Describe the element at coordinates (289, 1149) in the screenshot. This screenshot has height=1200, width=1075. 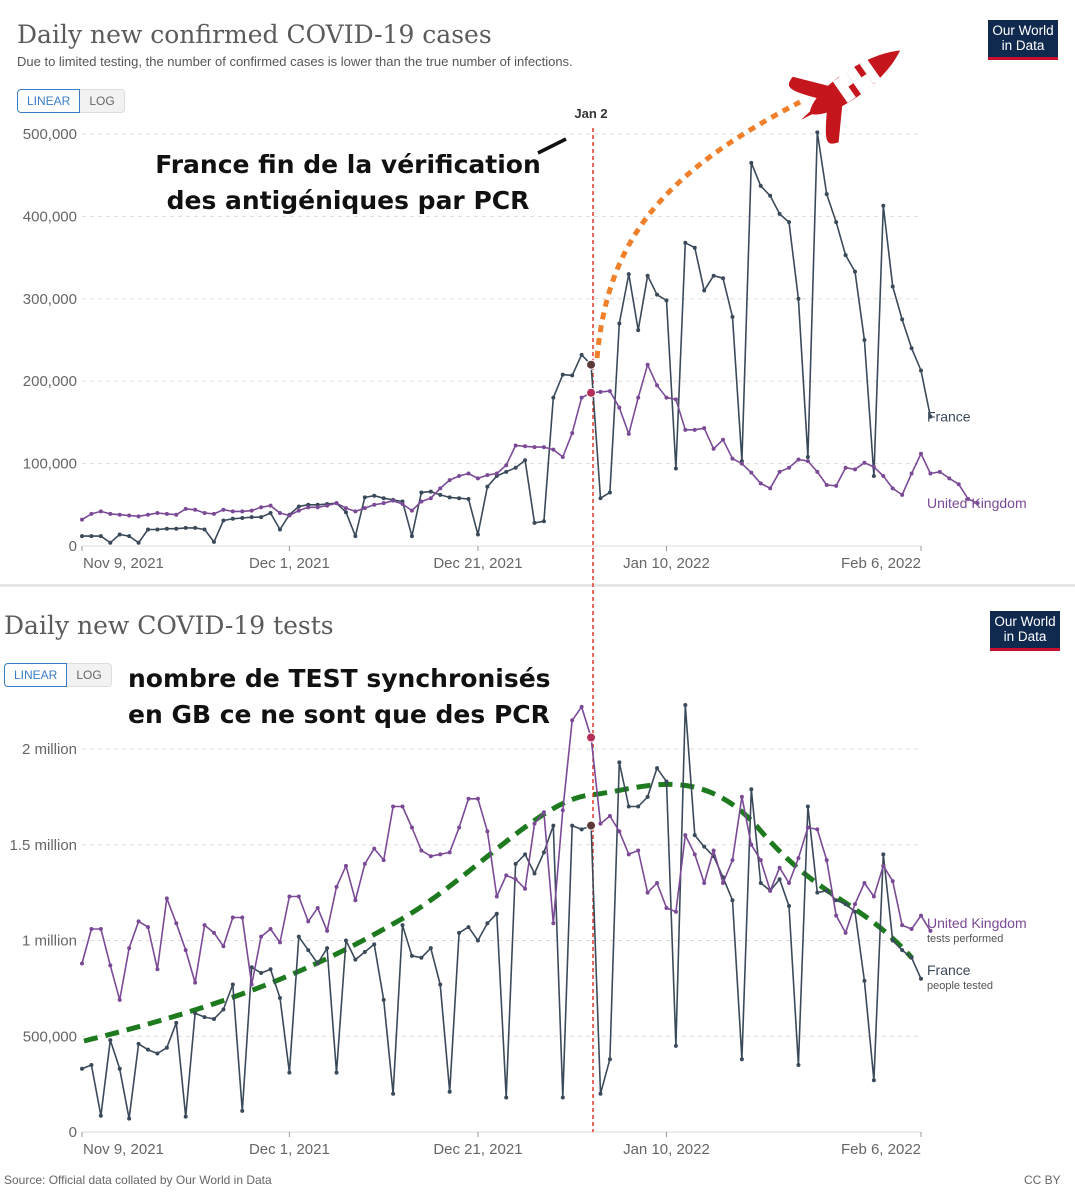
I see `bottom-x-tick-label: Dec 1, 2021` at that location.